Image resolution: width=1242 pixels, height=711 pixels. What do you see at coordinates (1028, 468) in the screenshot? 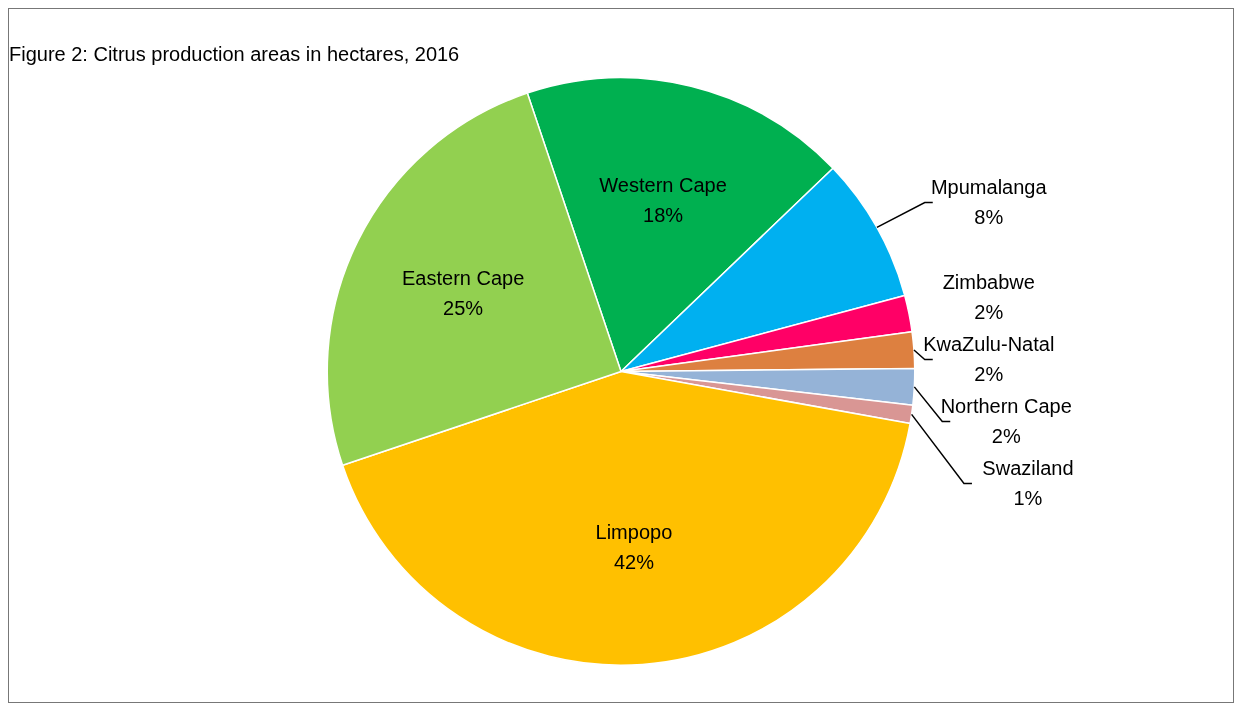
I see `slice-label: Swaziland` at bounding box center [1028, 468].